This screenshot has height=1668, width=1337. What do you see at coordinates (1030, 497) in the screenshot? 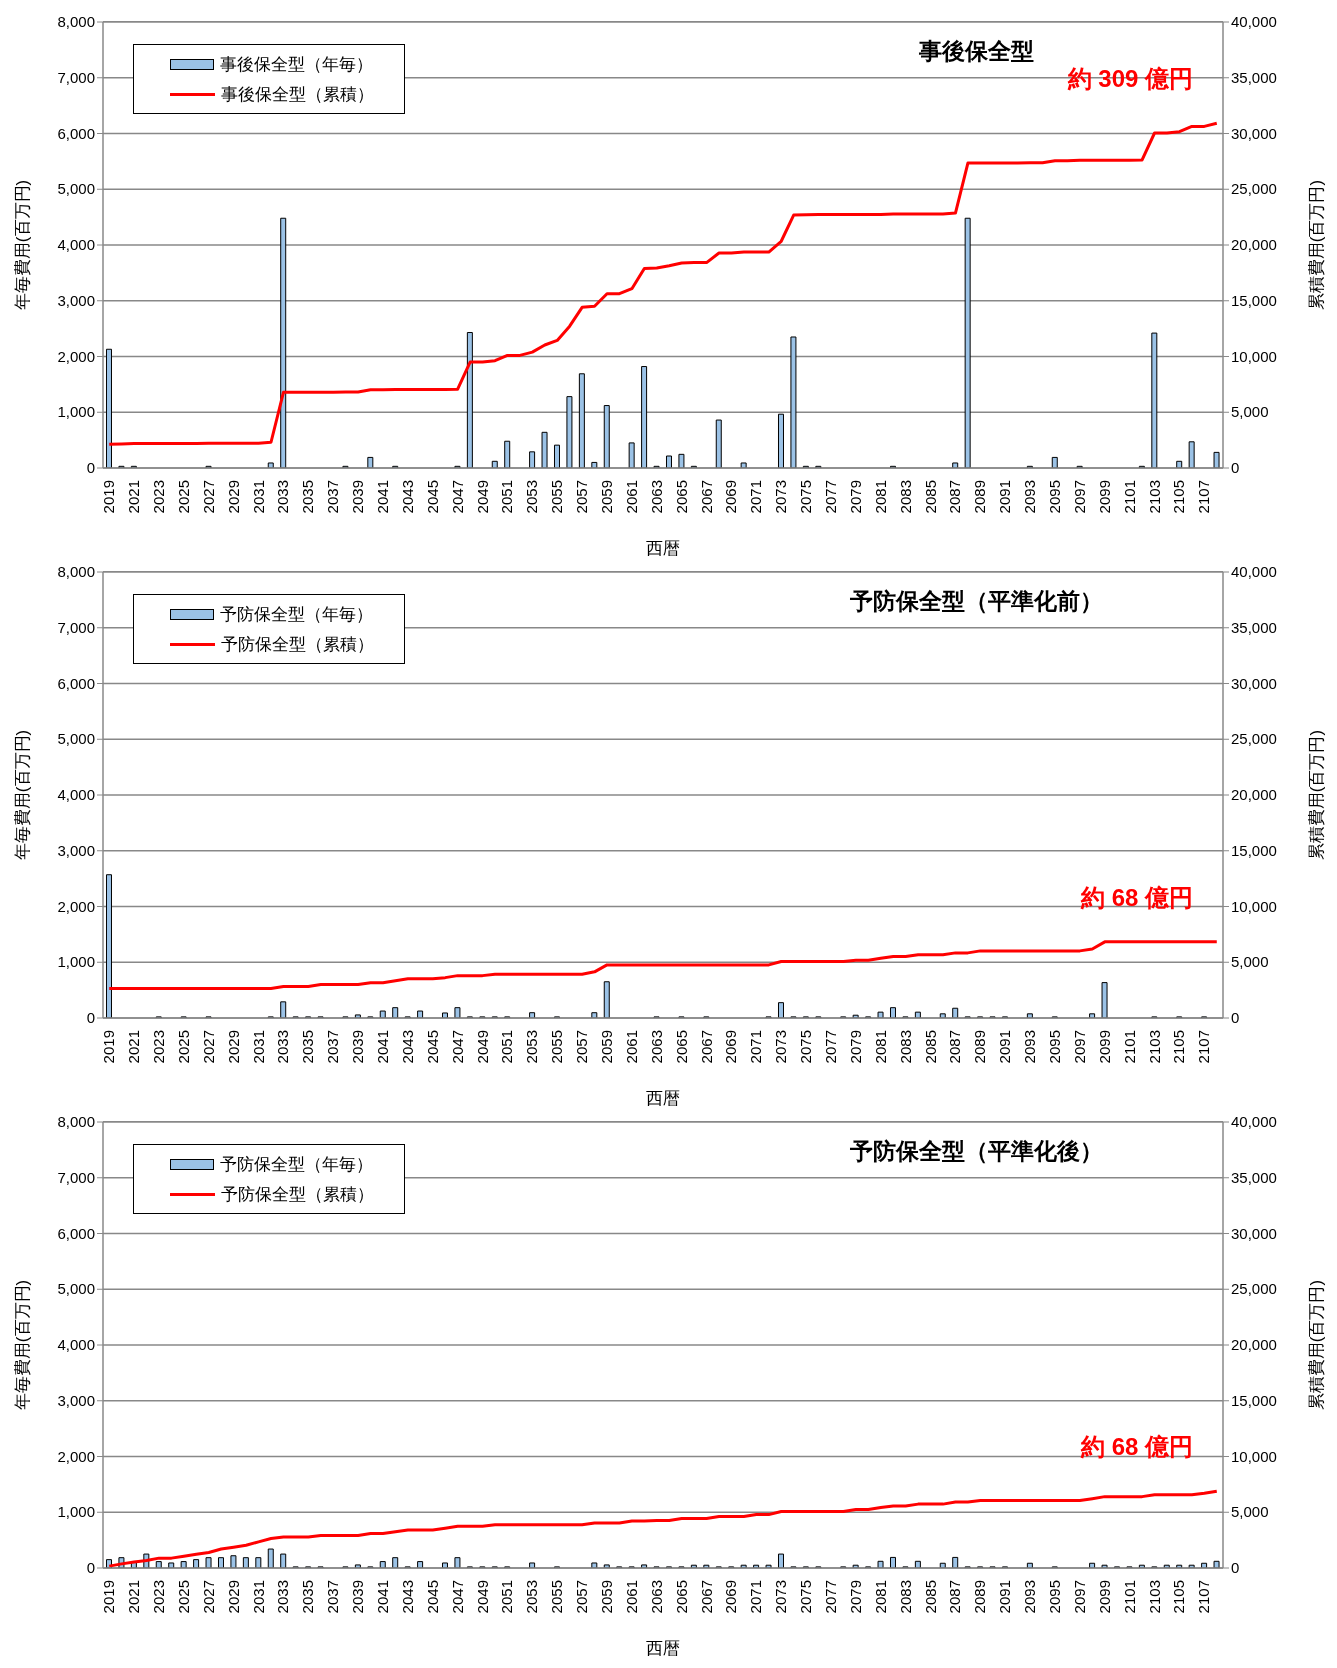
I see `x-tick-label: 2093` at bounding box center [1030, 497].